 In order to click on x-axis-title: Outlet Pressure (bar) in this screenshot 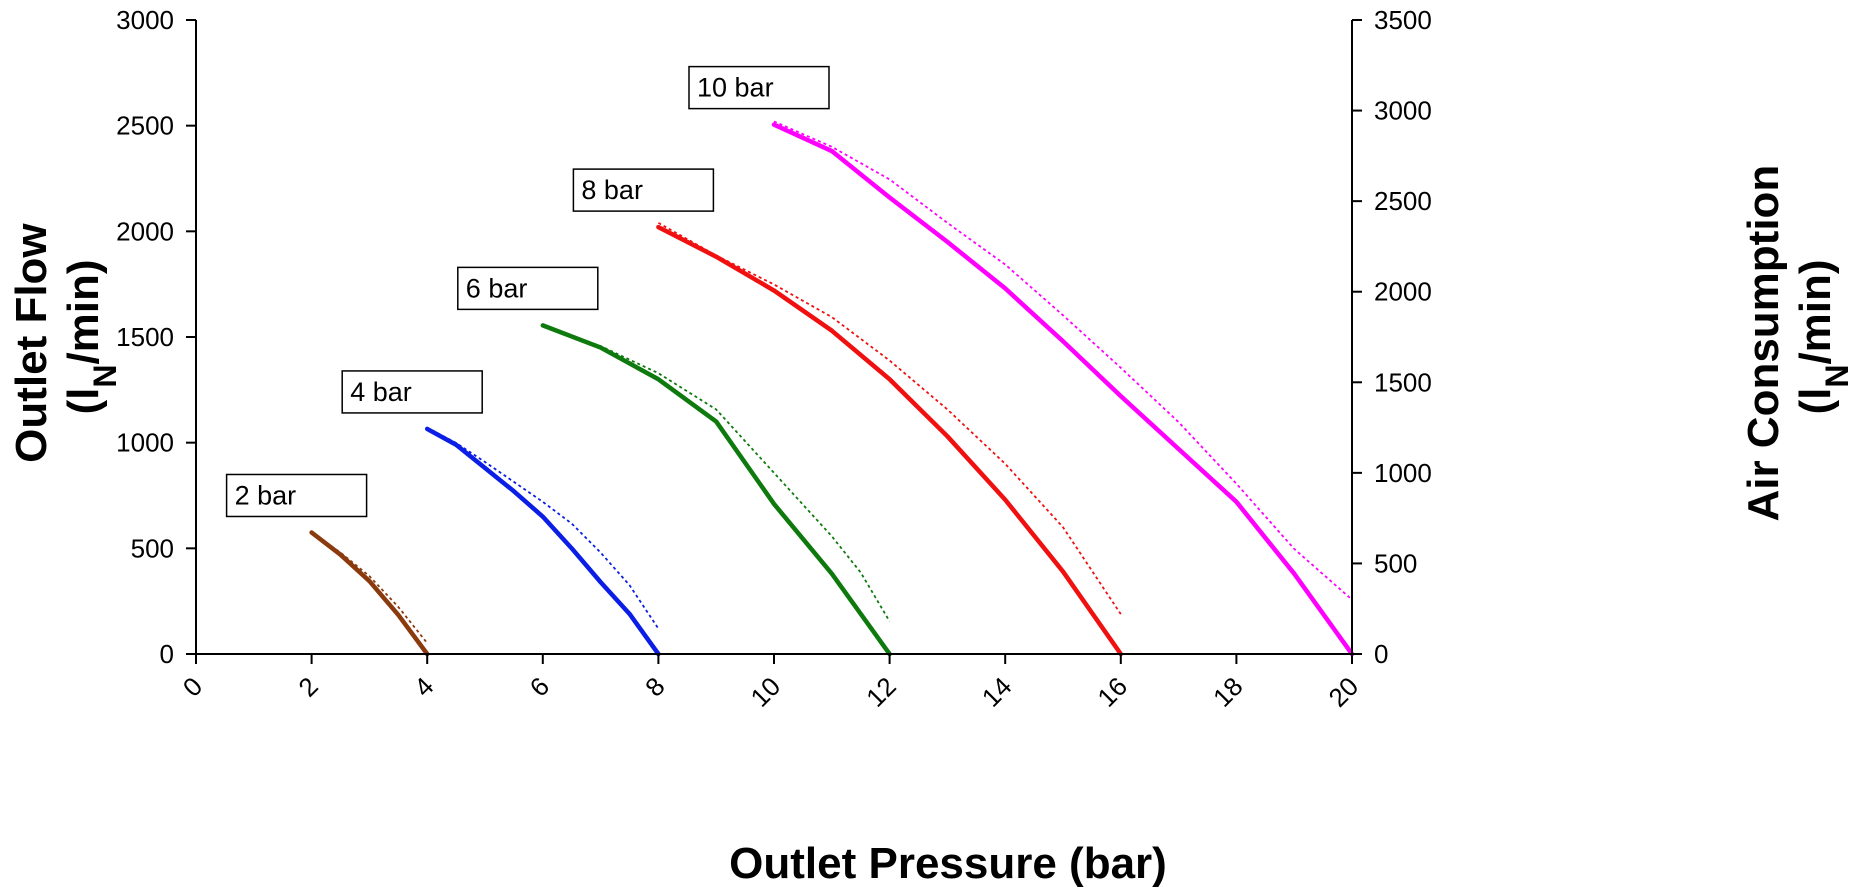, I will do `click(948, 863)`.